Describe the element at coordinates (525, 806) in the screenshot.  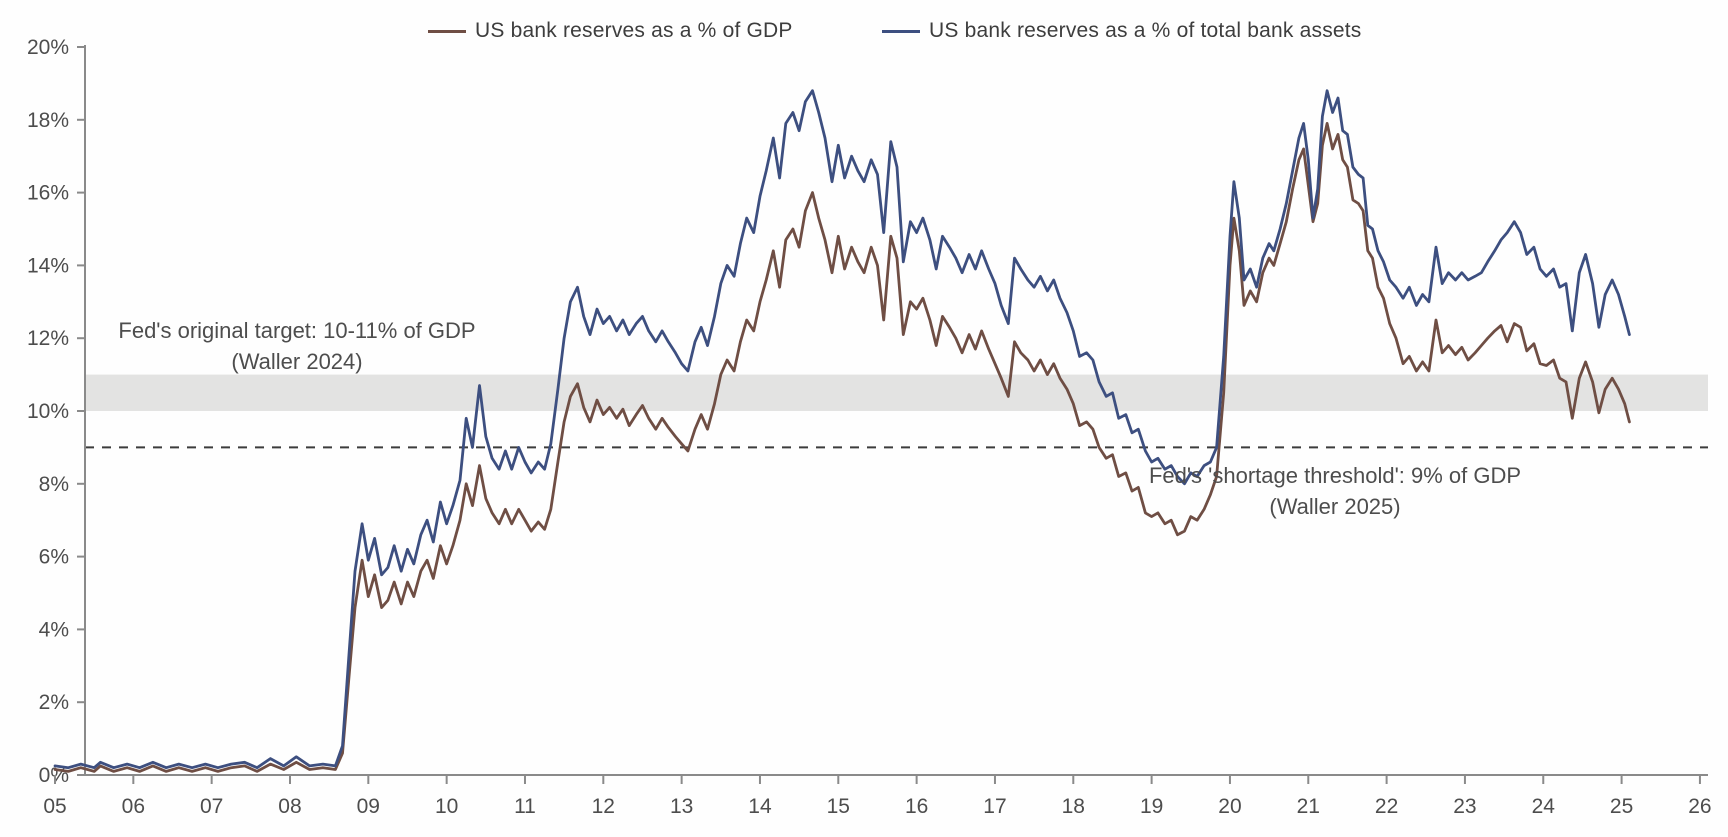
I see `x-tick-label: 11` at that location.